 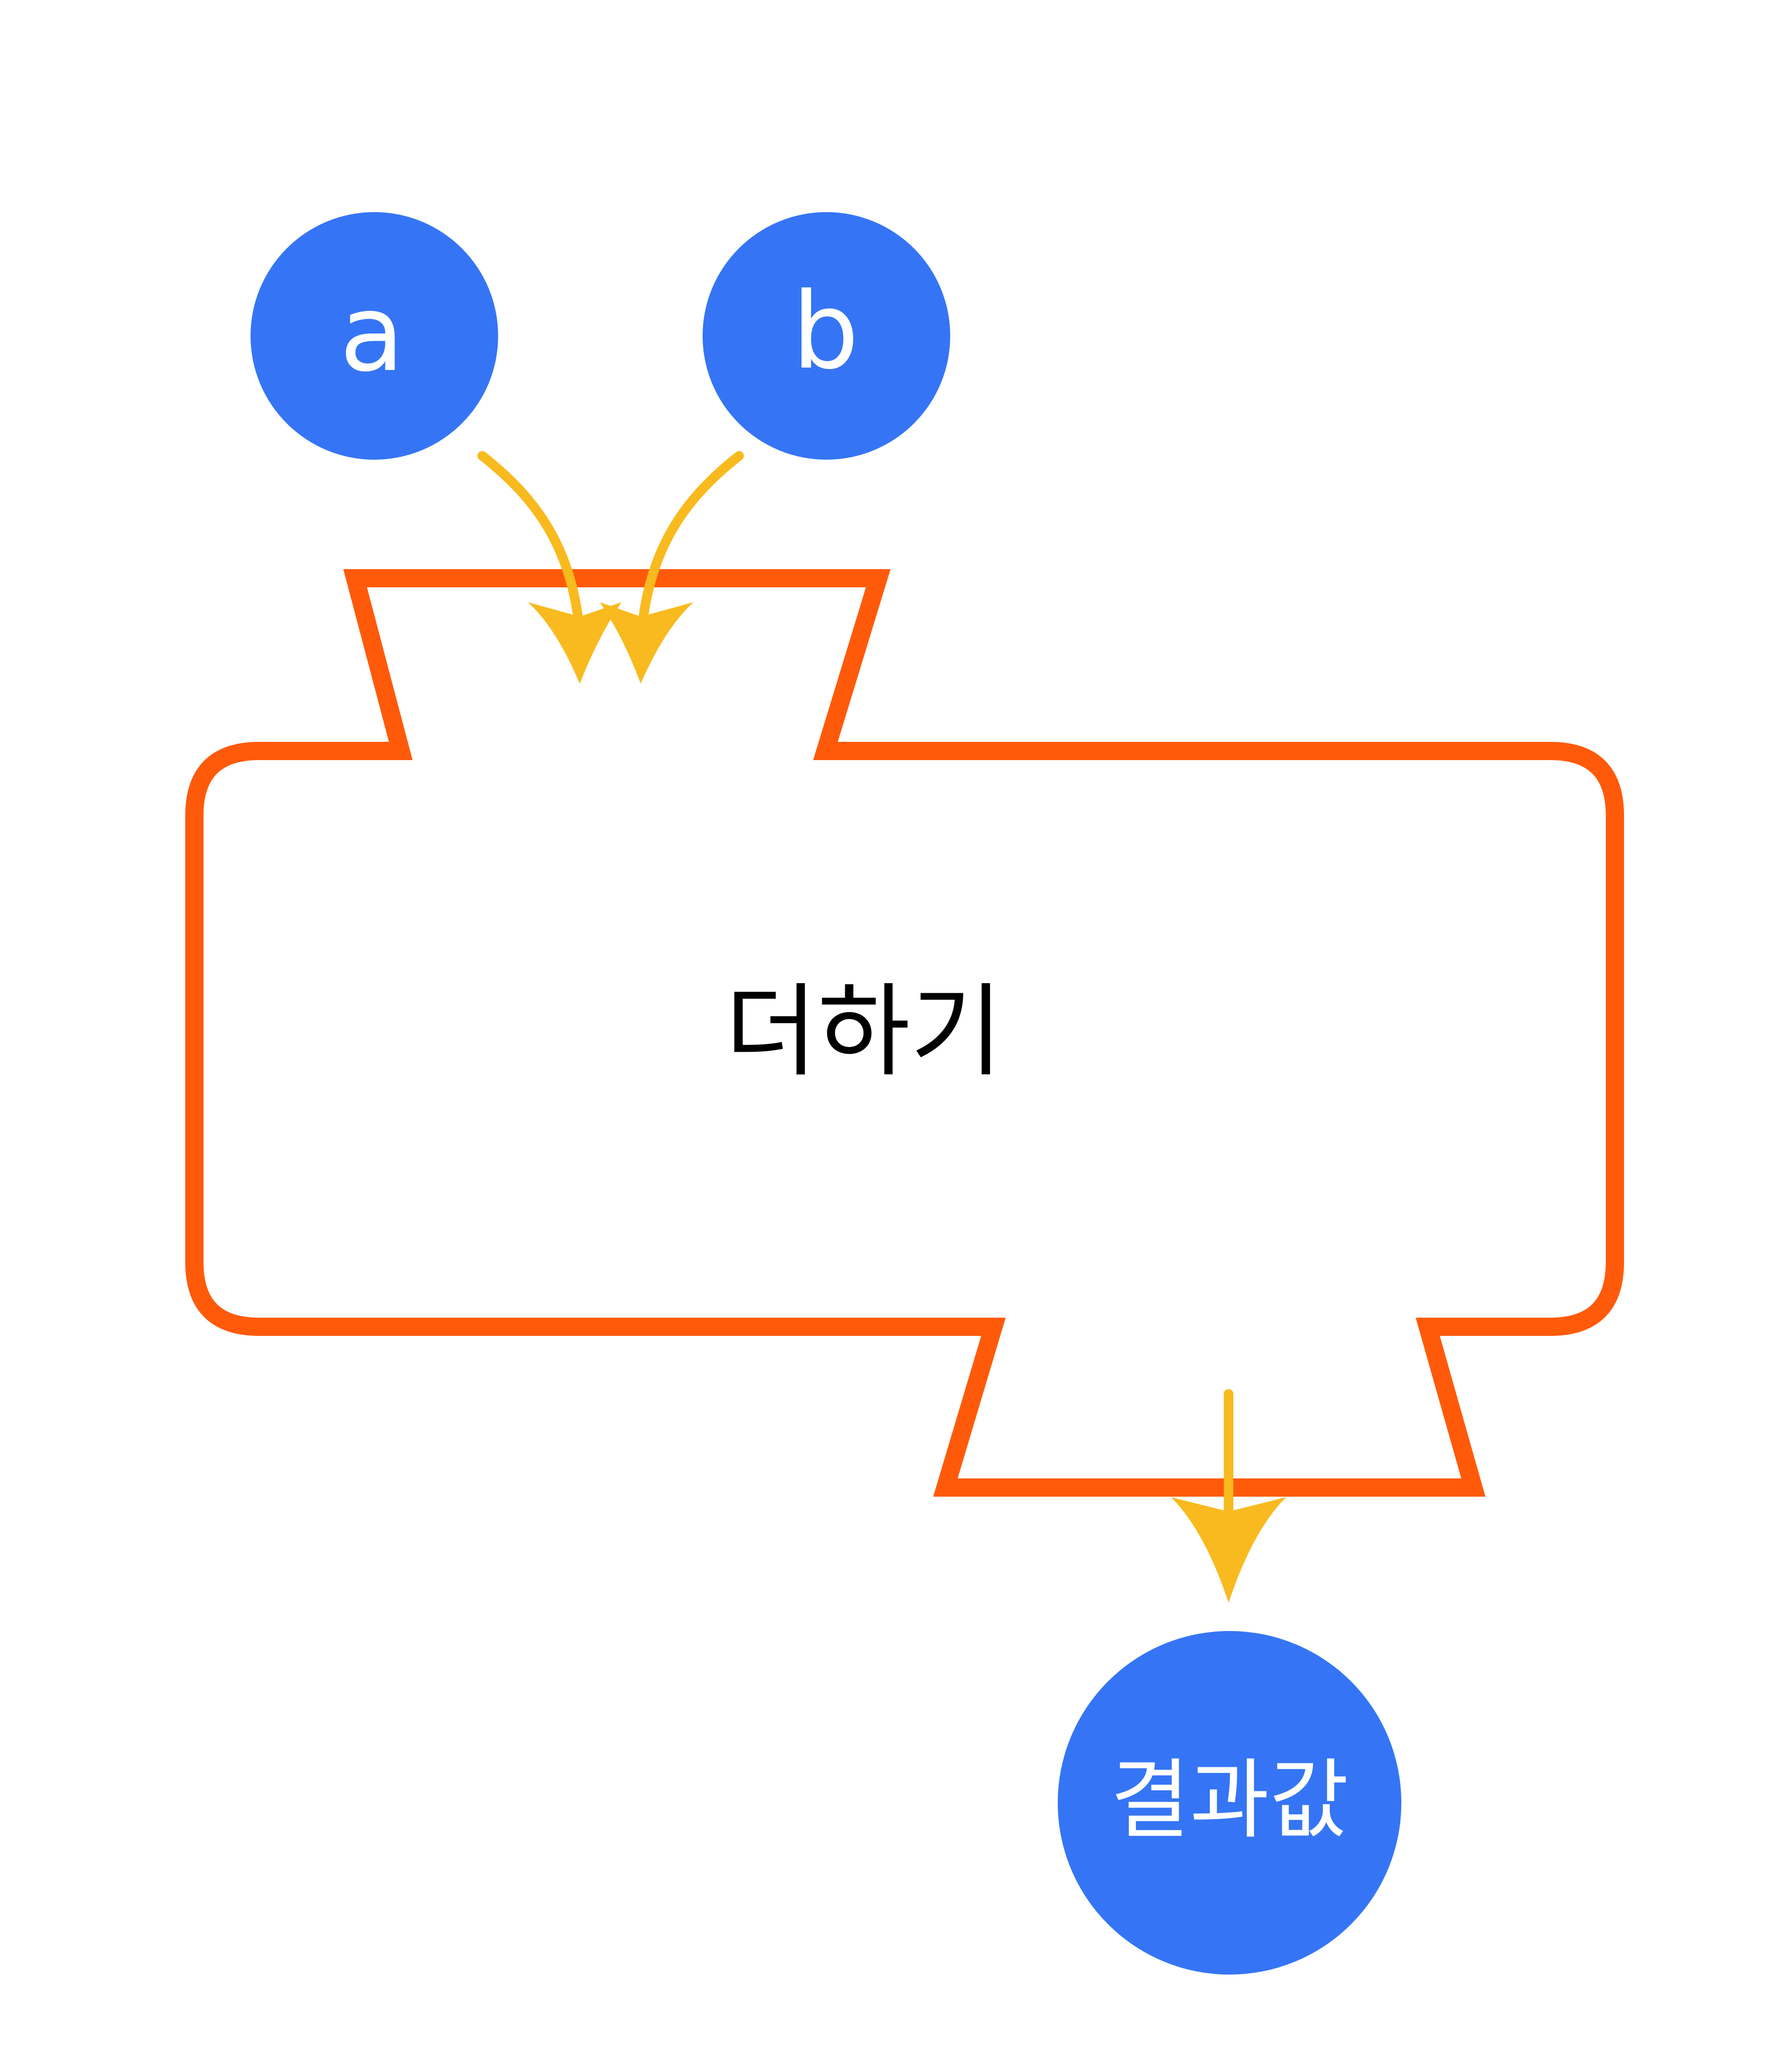 I want to click on input-node-a: a, so click(x=374, y=336).